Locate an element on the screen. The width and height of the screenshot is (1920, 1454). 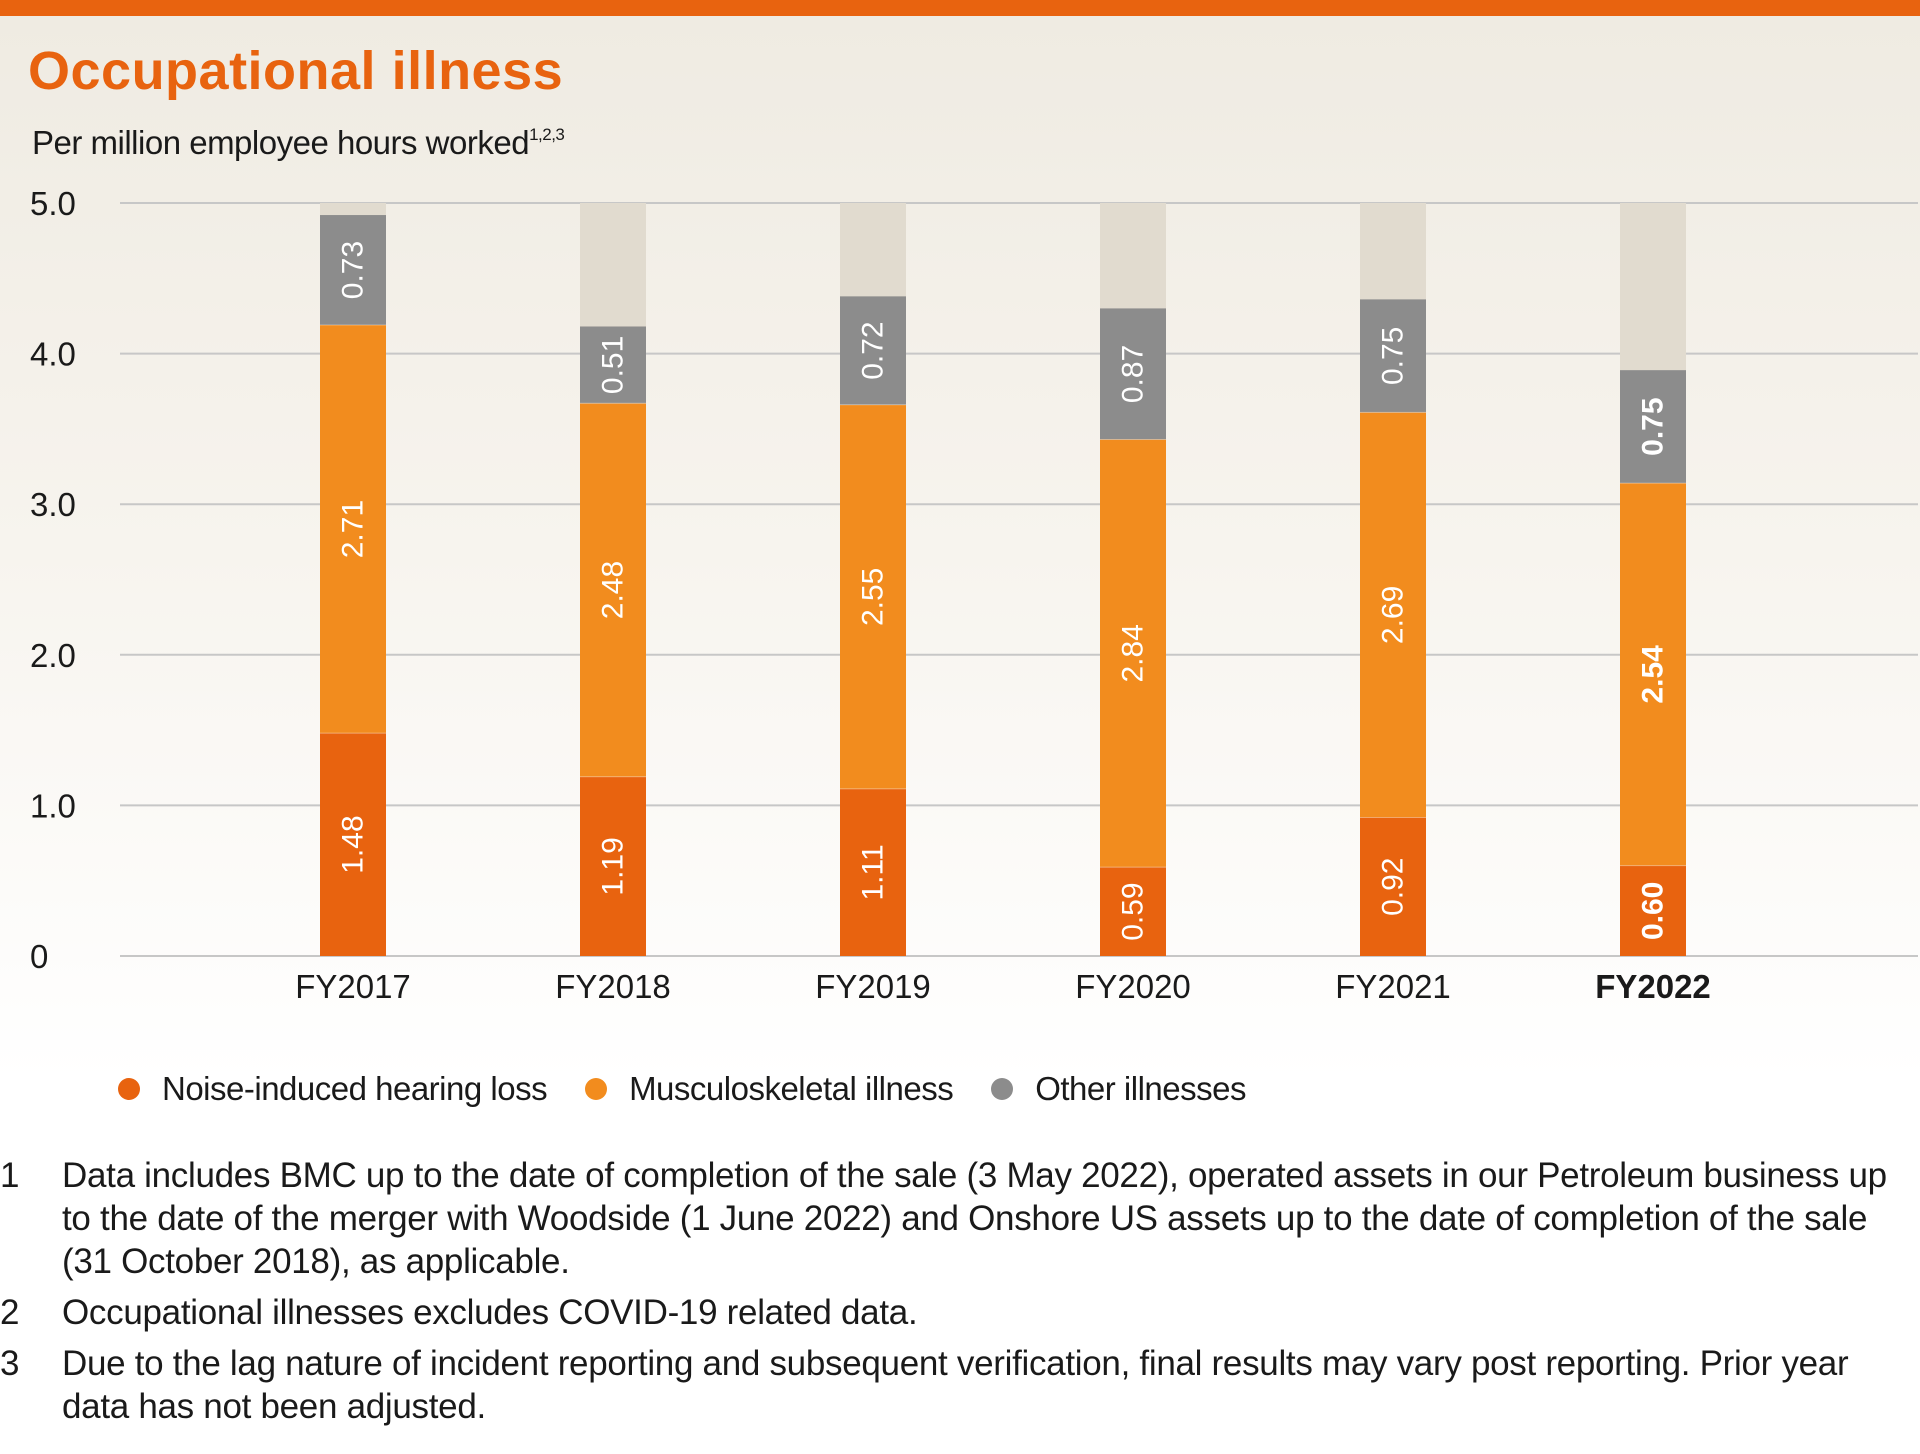
chart-title: Occupational illness is located at coordinates (296, 71).